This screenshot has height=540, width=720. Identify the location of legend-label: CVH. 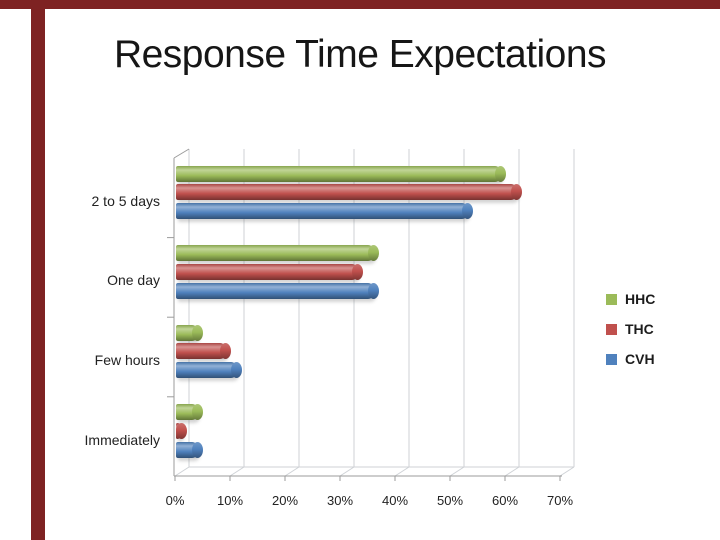
(640, 359).